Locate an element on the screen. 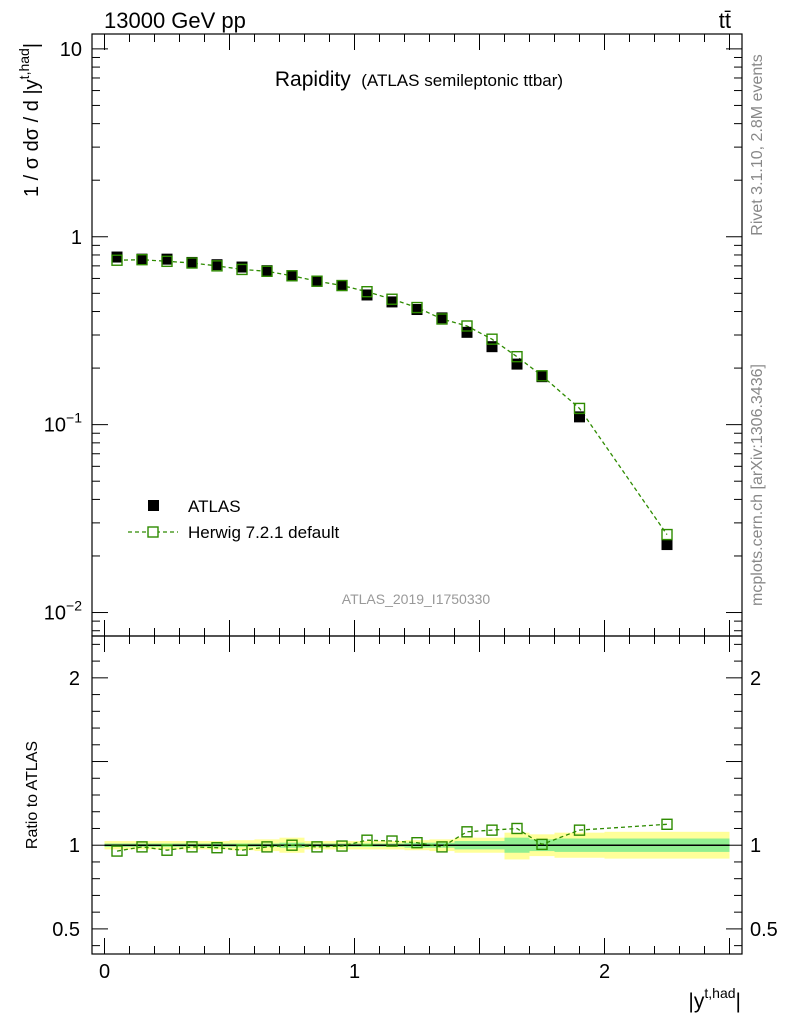 This screenshot has height=1024, width=786. ratio-mc-line is located at coordinates (392, 837).